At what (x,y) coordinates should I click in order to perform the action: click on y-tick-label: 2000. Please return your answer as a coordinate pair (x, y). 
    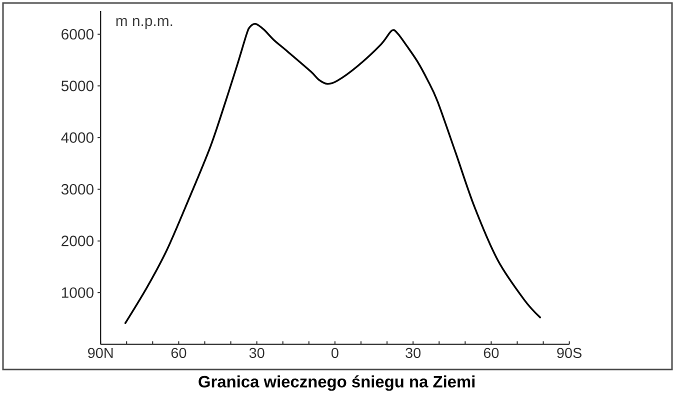
    Looking at the image, I should click on (78, 241).